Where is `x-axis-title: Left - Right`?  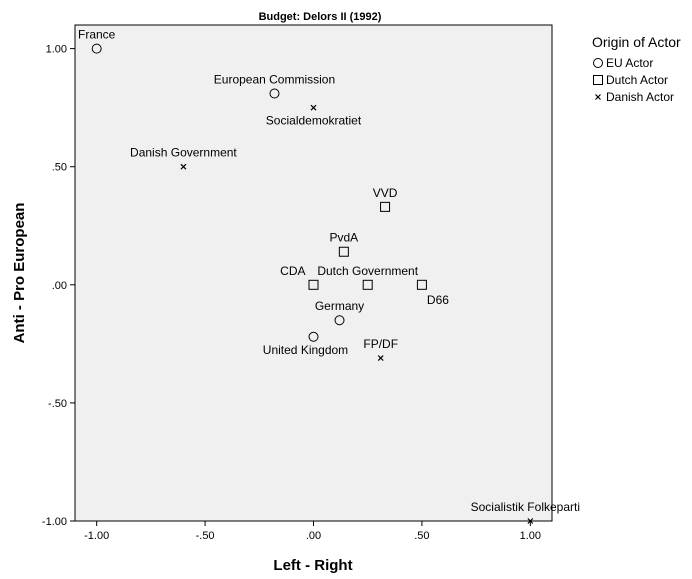 x-axis-title: Left - Right is located at coordinates (312, 565).